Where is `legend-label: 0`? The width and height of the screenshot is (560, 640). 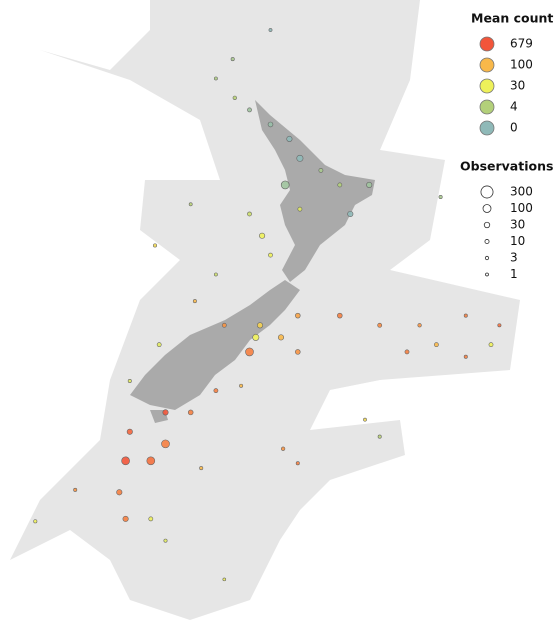 legend-label: 0 is located at coordinates (514, 128).